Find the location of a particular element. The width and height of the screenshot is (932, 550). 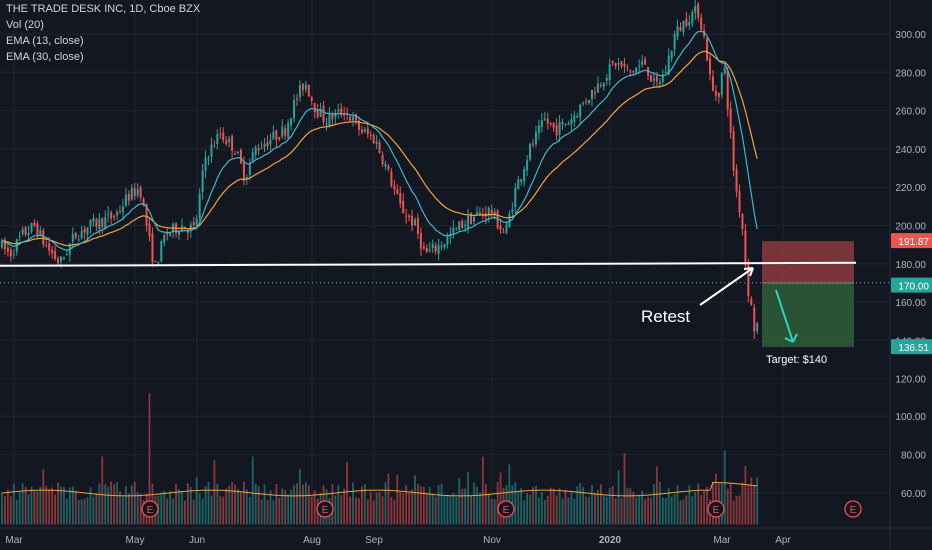

indicator-volume: Vol (20) is located at coordinates (25, 25).